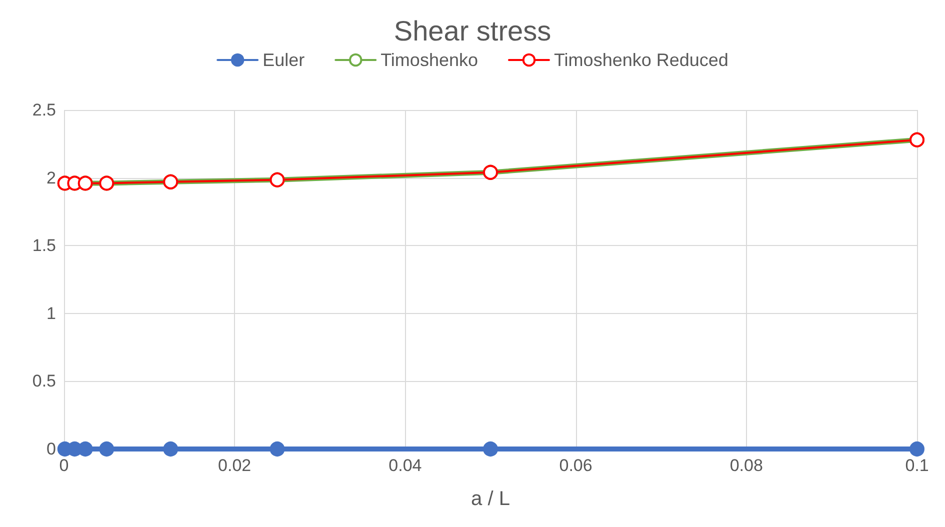 The width and height of the screenshot is (945, 527). I want to click on x-tick-label: 0.08, so click(746, 465).